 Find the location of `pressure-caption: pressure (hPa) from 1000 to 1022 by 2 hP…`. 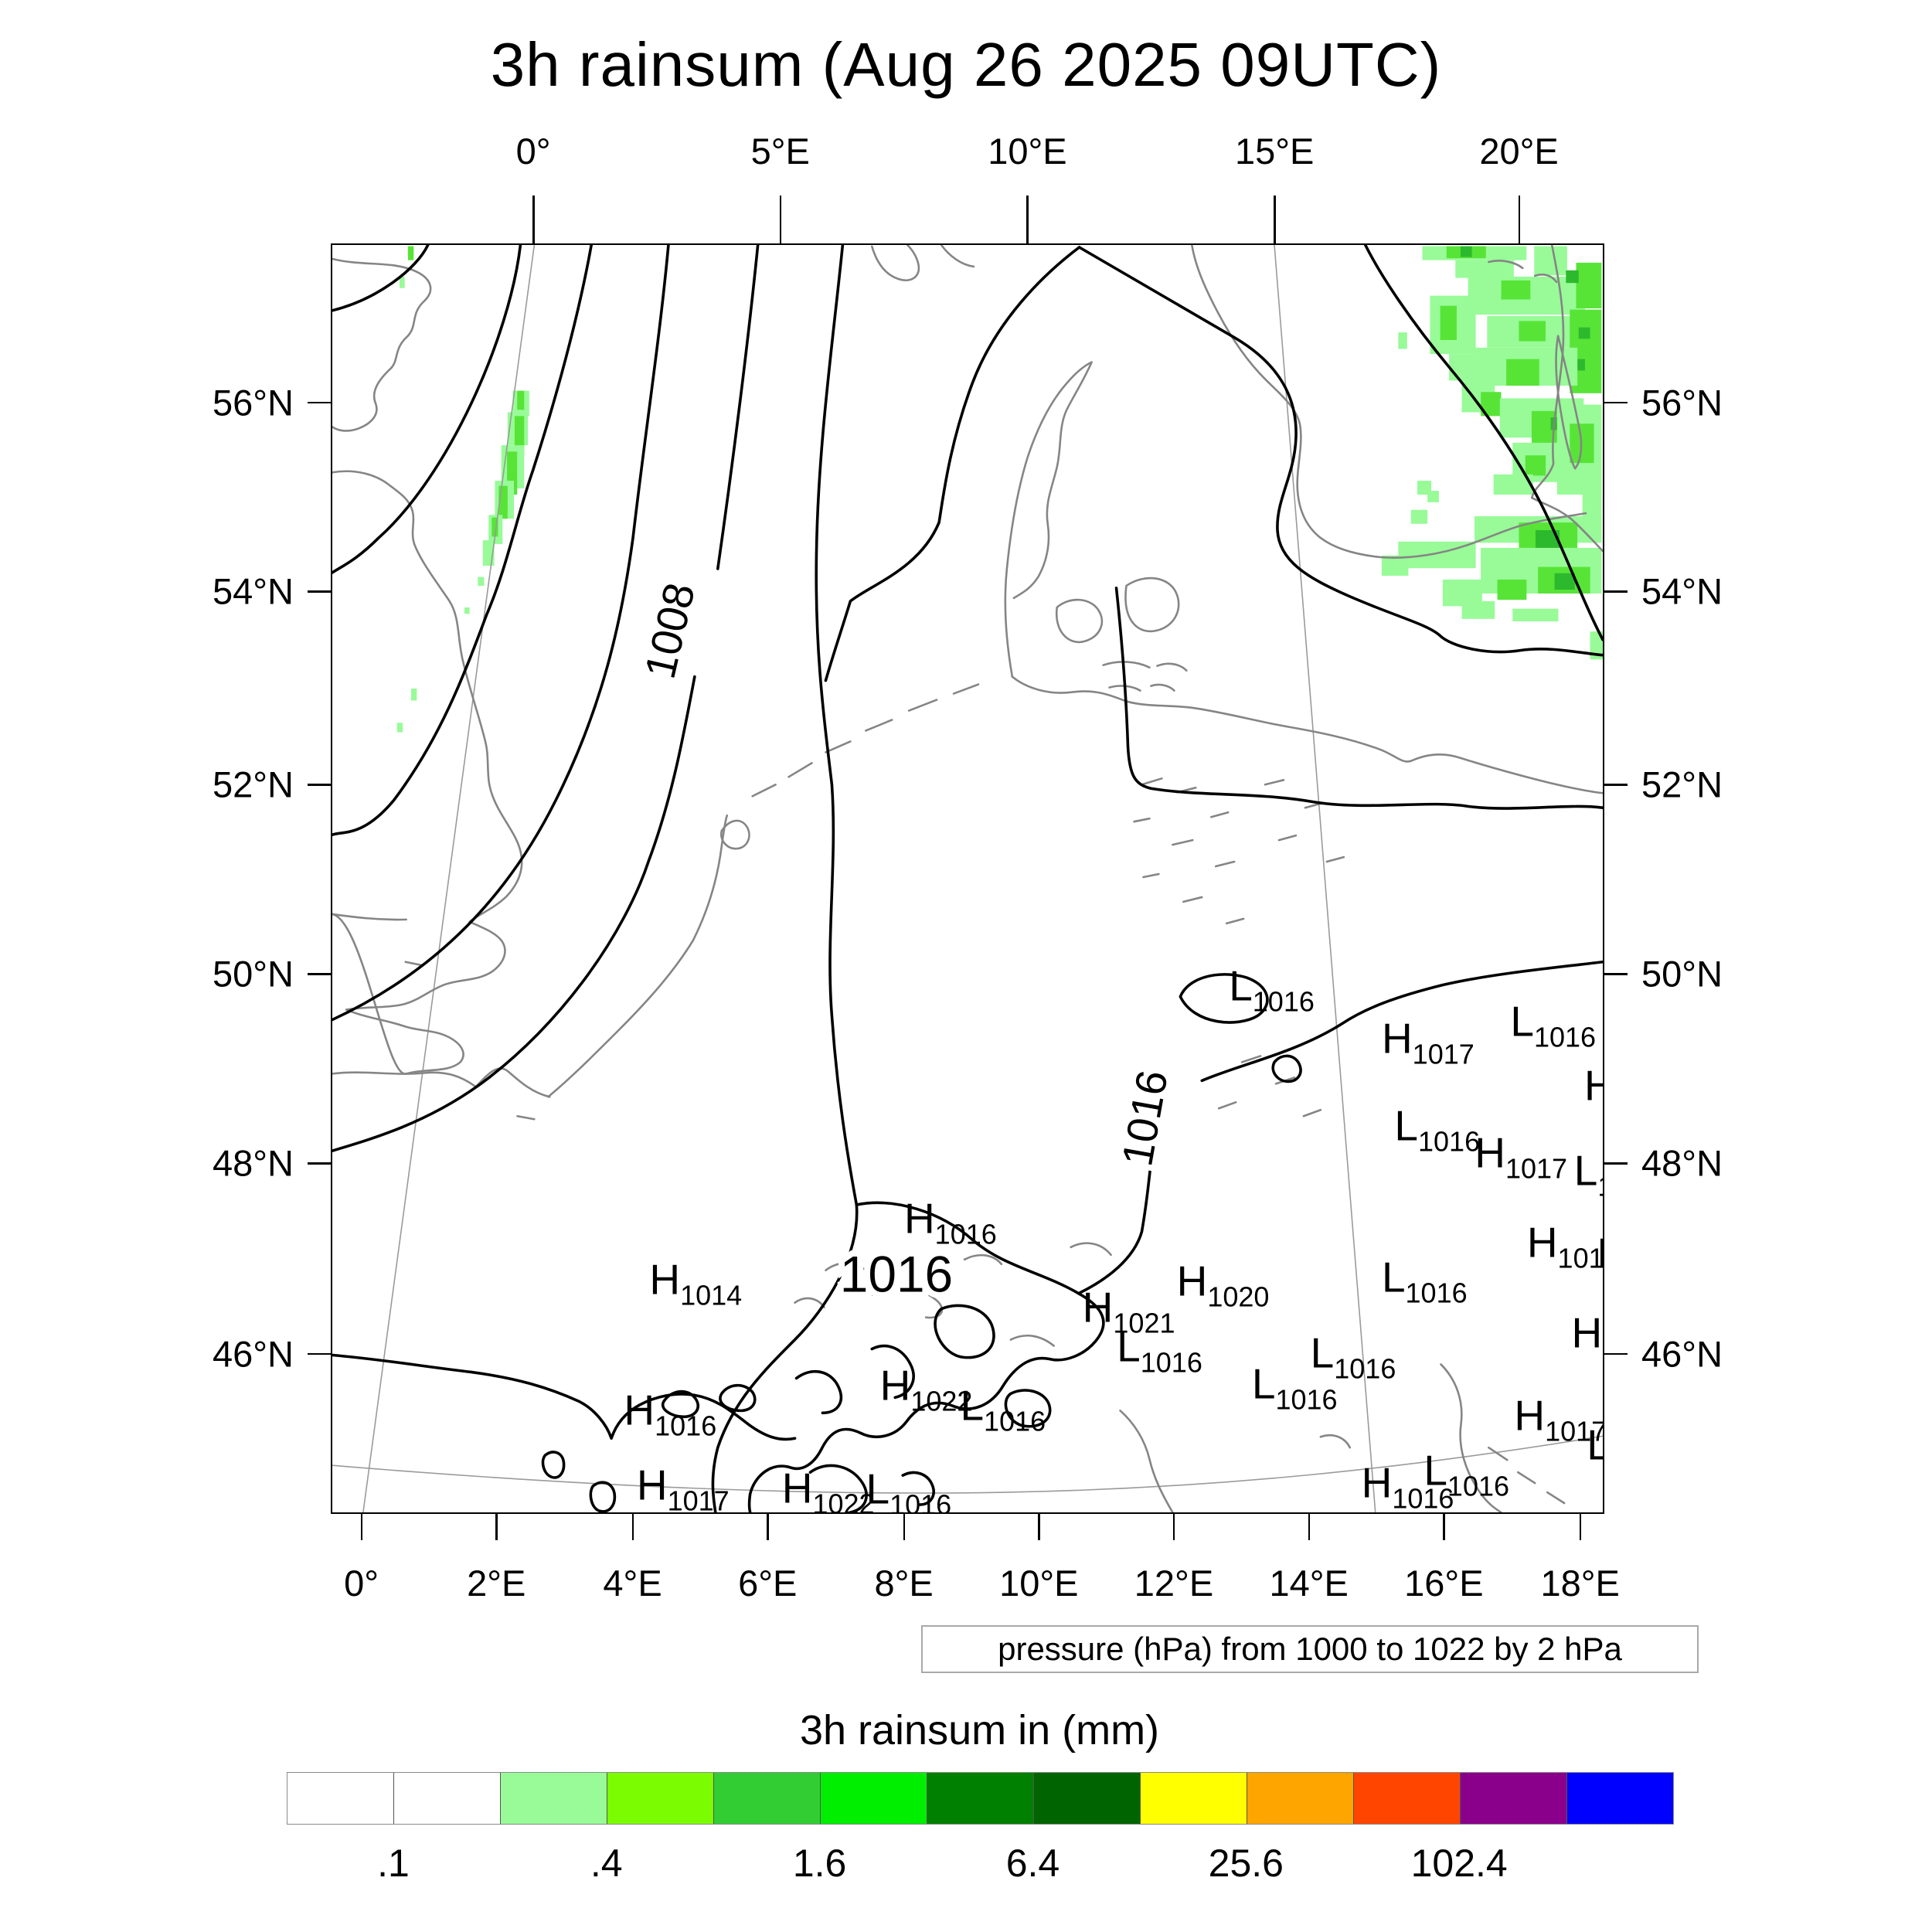

pressure-caption: pressure (hPa) from 1000 to 1022 by 2 hP… is located at coordinates (1310, 1649).